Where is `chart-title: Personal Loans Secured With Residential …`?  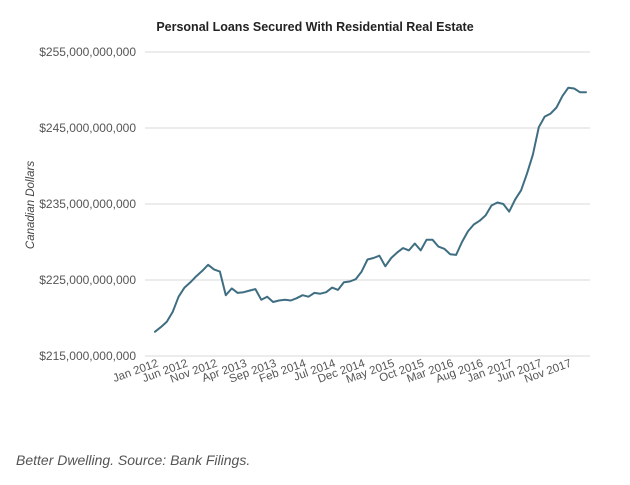
chart-title: Personal Loans Secured With Residential … is located at coordinates (314, 27).